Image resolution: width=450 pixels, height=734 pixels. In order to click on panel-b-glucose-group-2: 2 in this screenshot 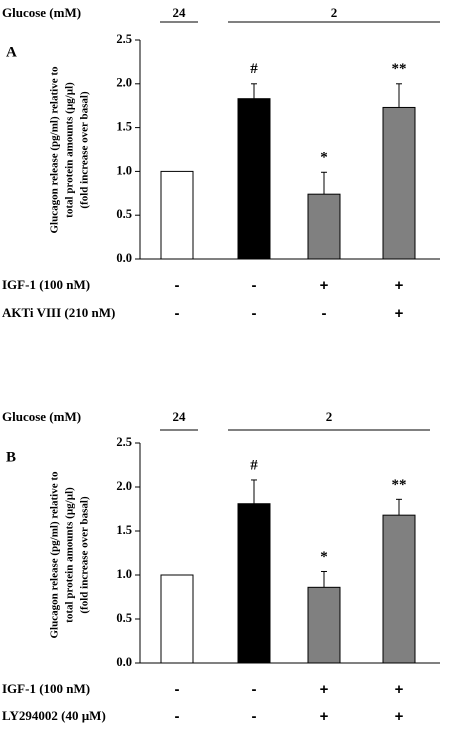, I will do `click(329, 416)`.